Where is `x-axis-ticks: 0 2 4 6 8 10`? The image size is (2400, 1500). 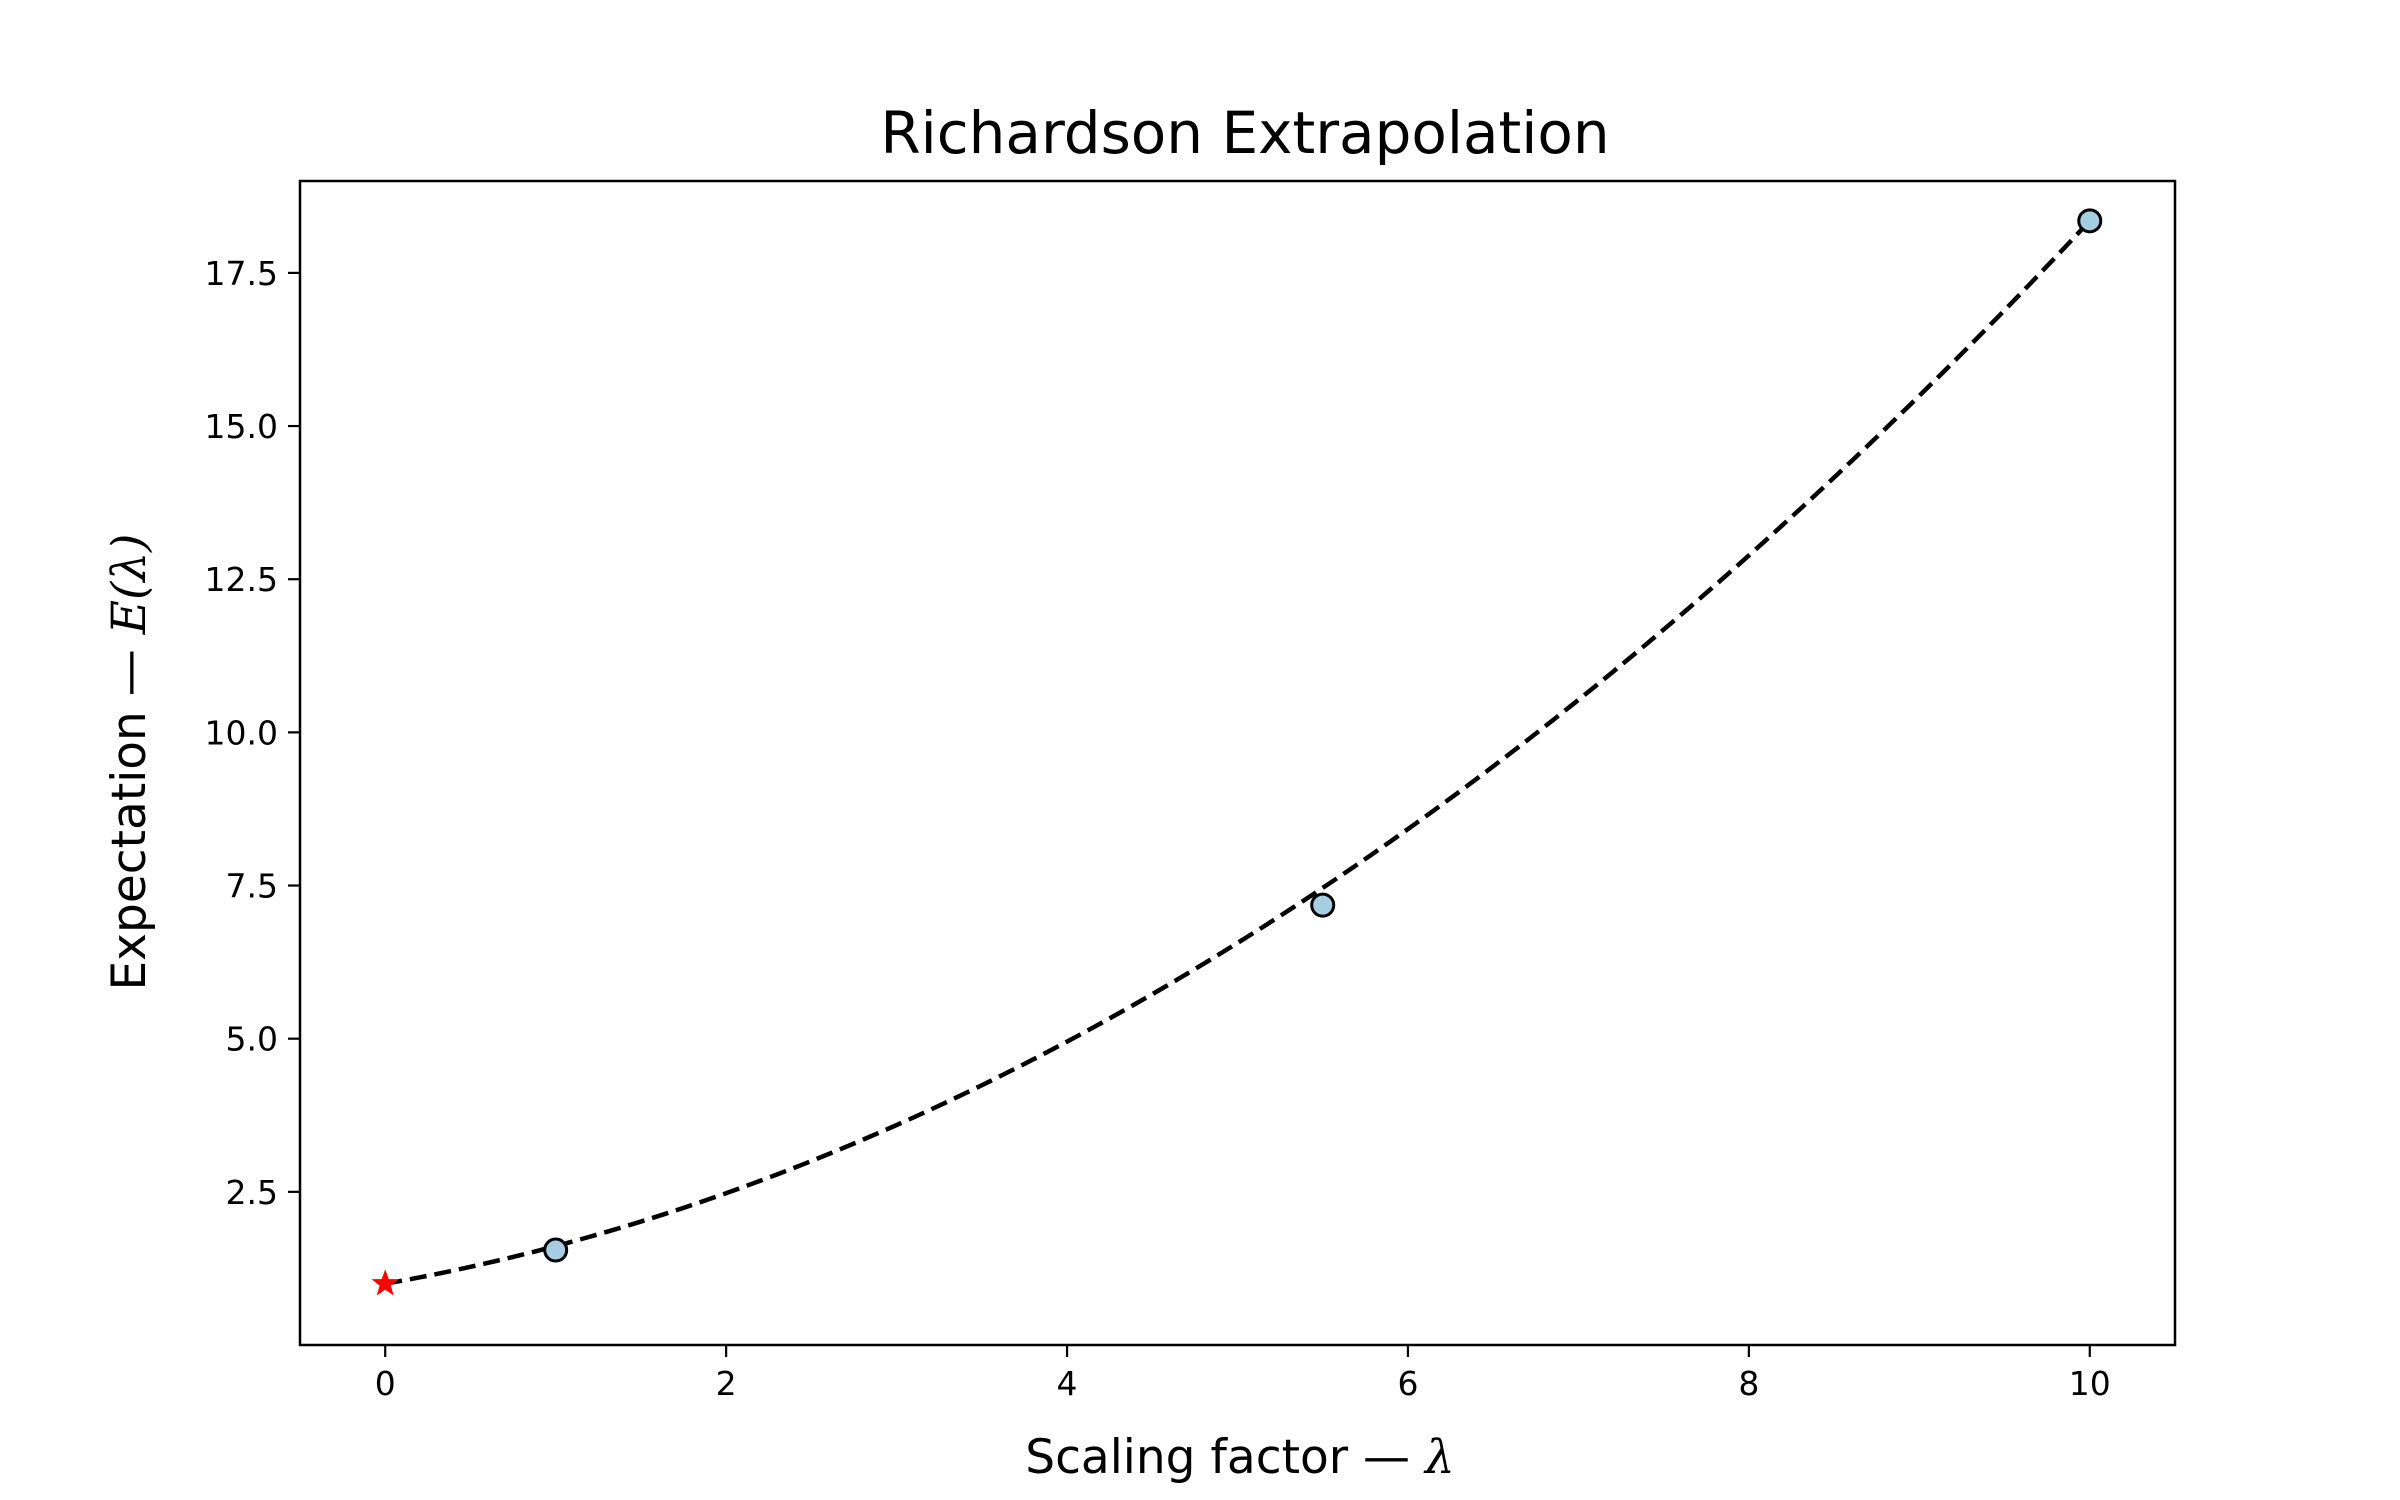
x-axis-ticks: 0 2 4 6 8 10 is located at coordinates (1243, 1374).